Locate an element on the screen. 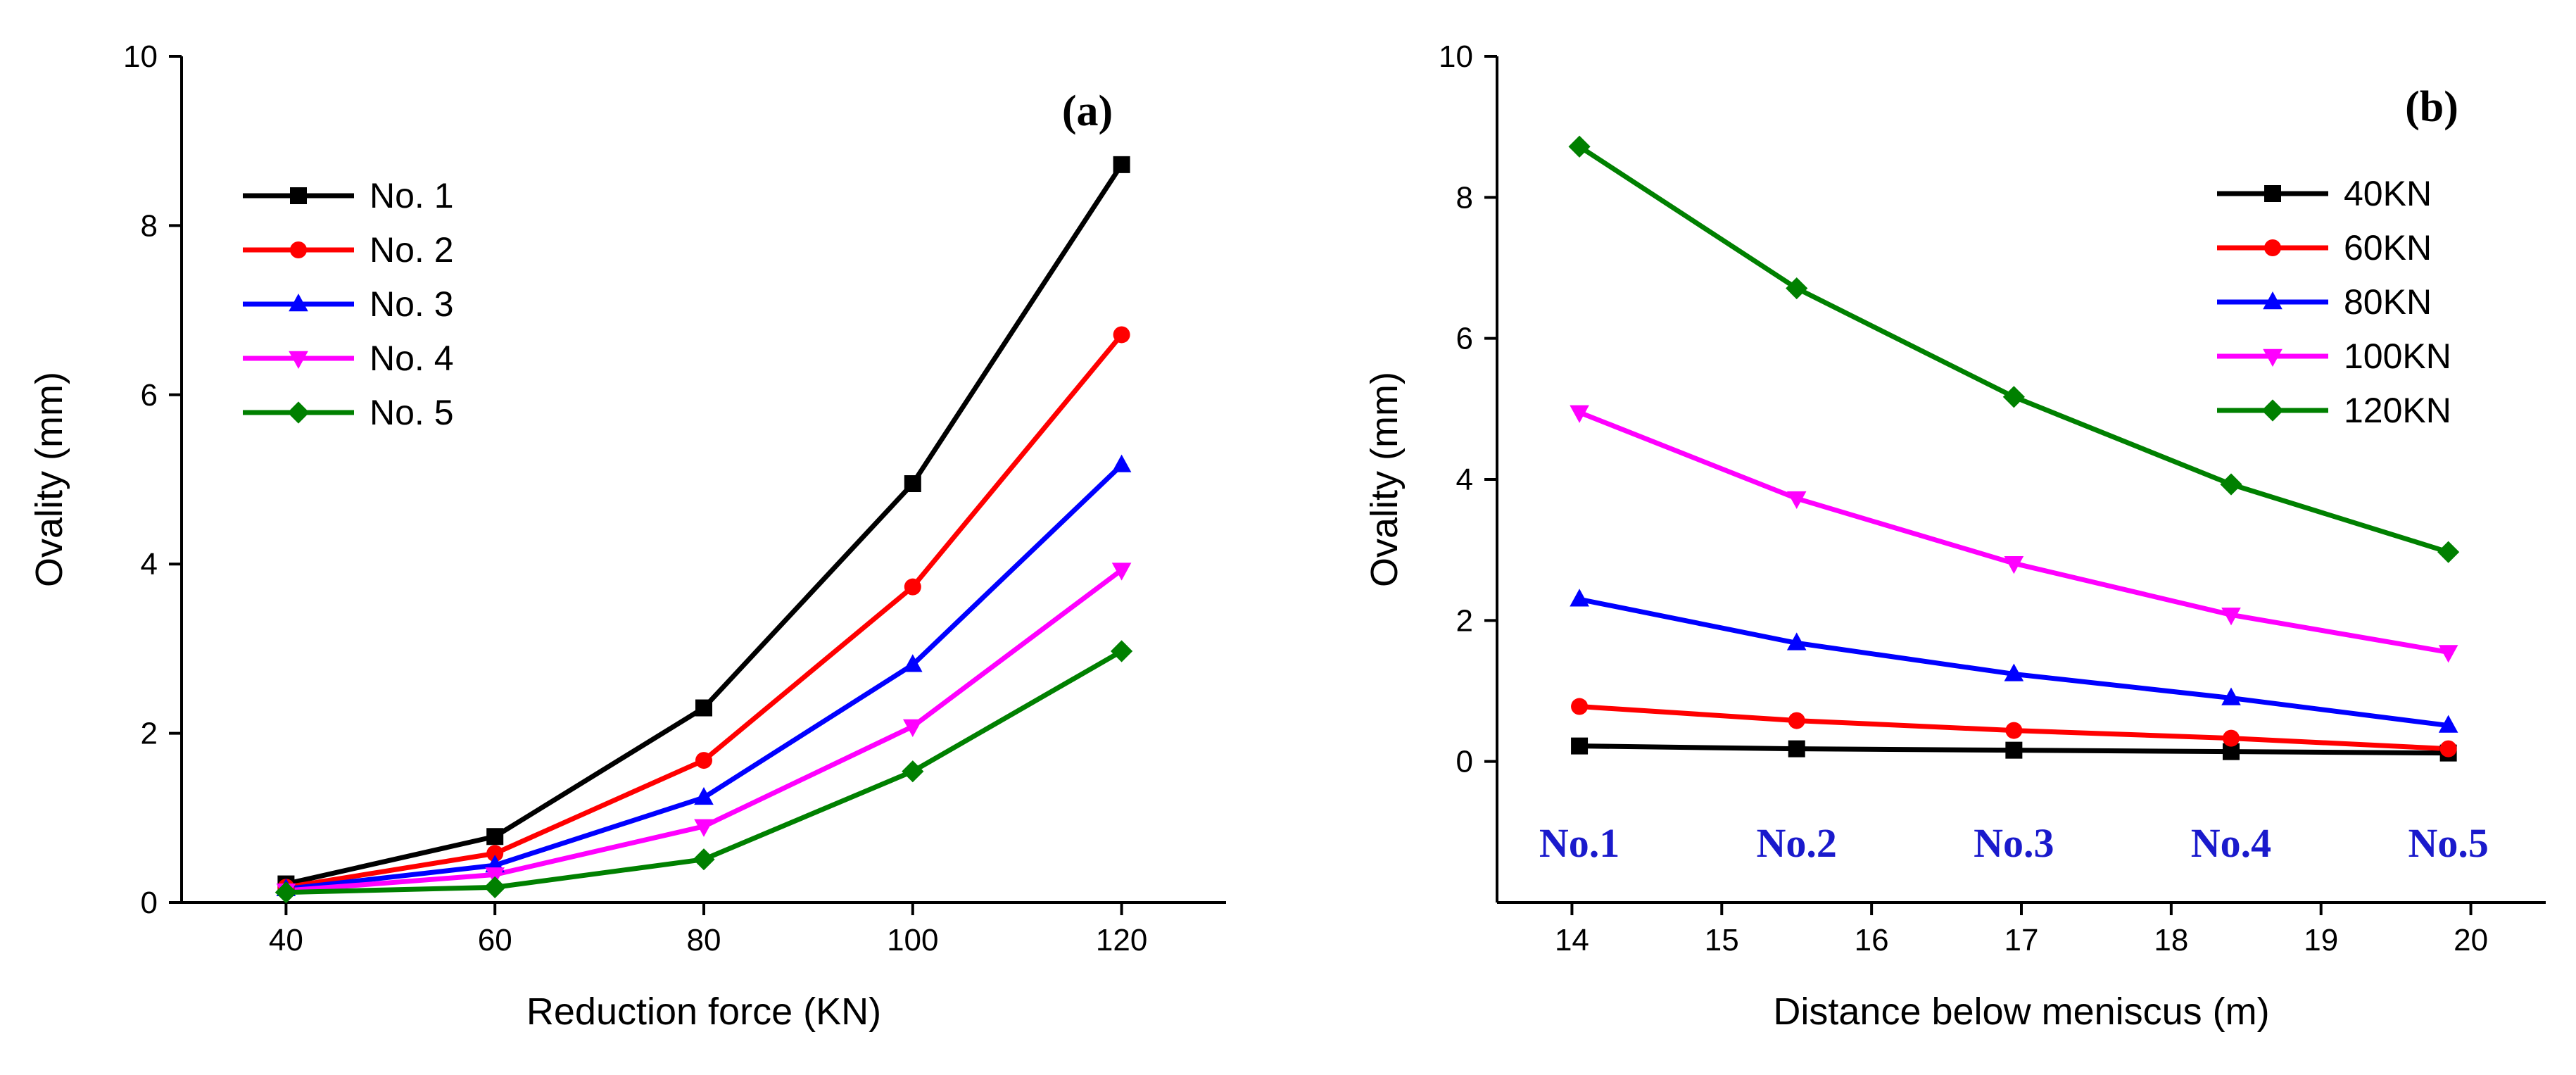 The width and height of the screenshot is (2576, 1075). panel-b-x-tick-label: 18 is located at coordinates (2171, 940).